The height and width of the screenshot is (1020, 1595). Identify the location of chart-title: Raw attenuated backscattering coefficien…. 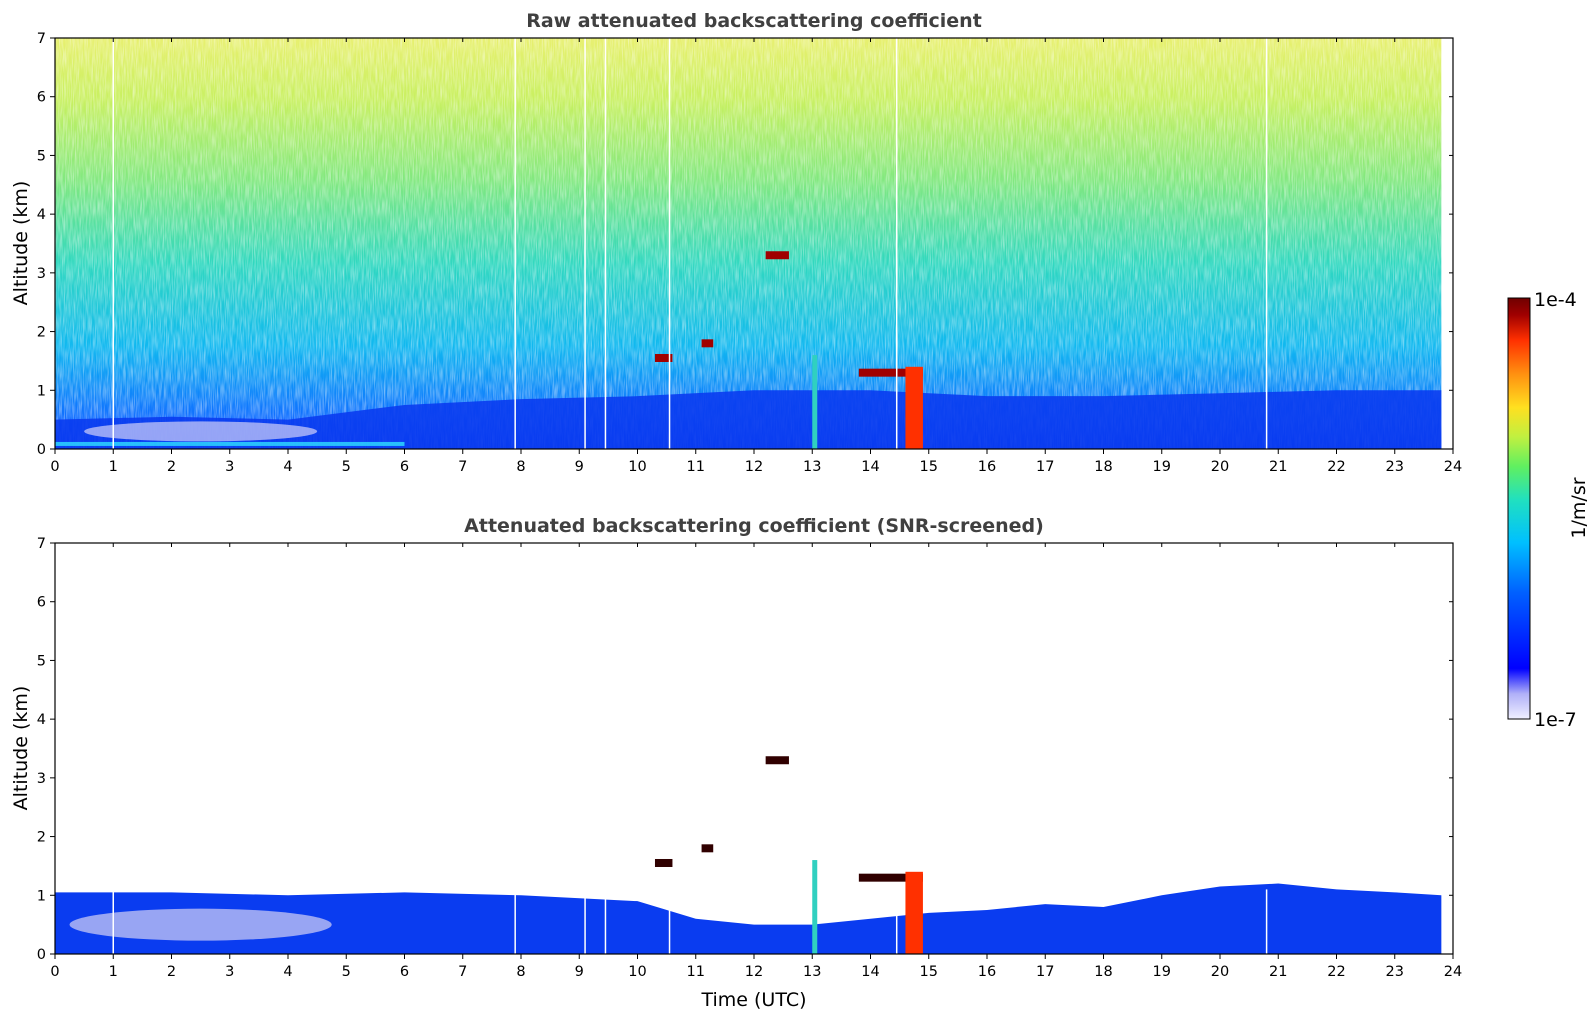
(754, 21).